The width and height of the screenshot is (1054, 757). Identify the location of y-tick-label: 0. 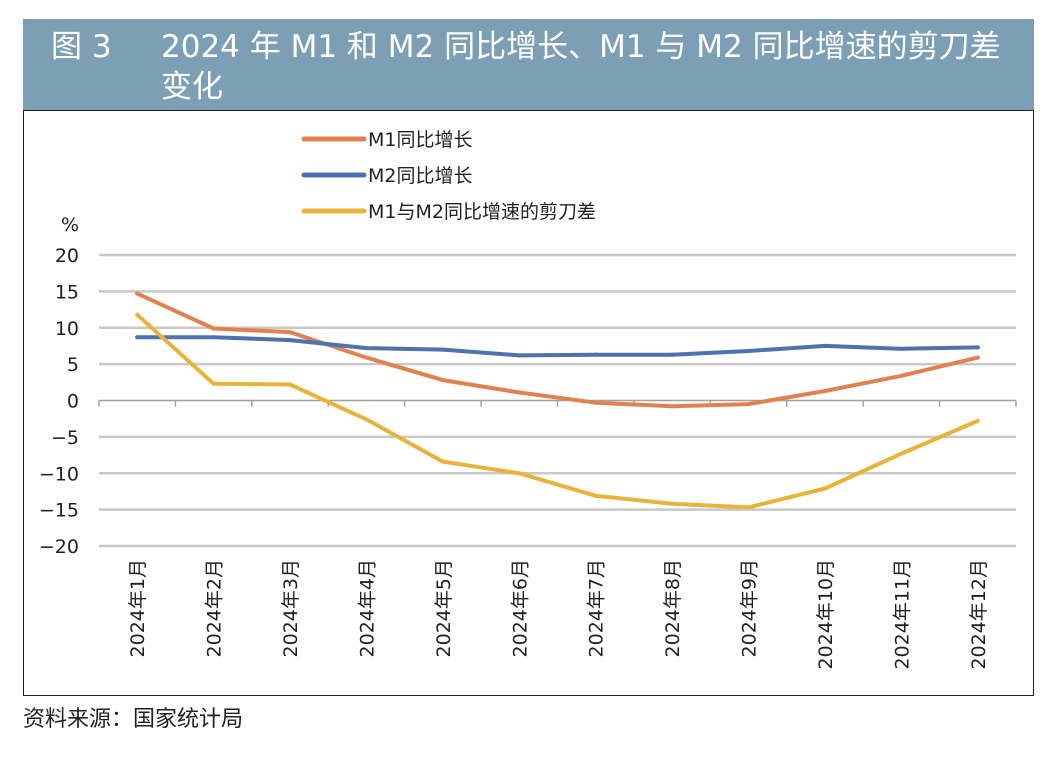
(73, 402).